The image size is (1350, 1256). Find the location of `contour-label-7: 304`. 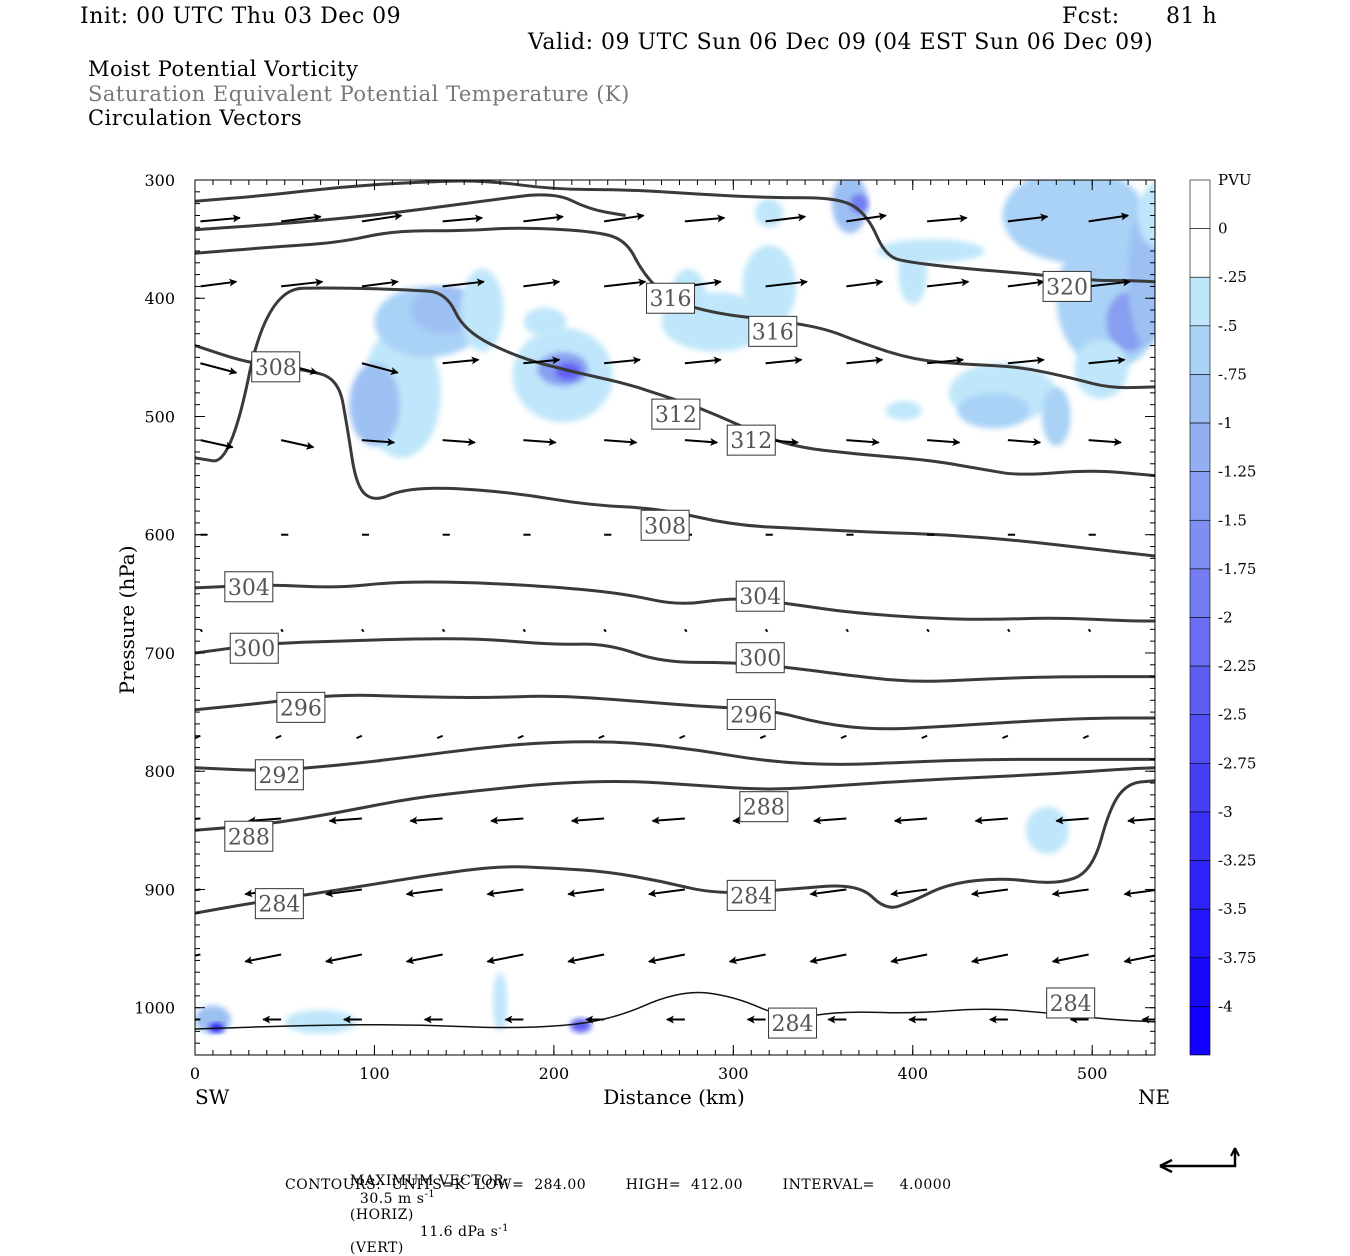

contour-label-7: 304 is located at coordinates (760, 596).